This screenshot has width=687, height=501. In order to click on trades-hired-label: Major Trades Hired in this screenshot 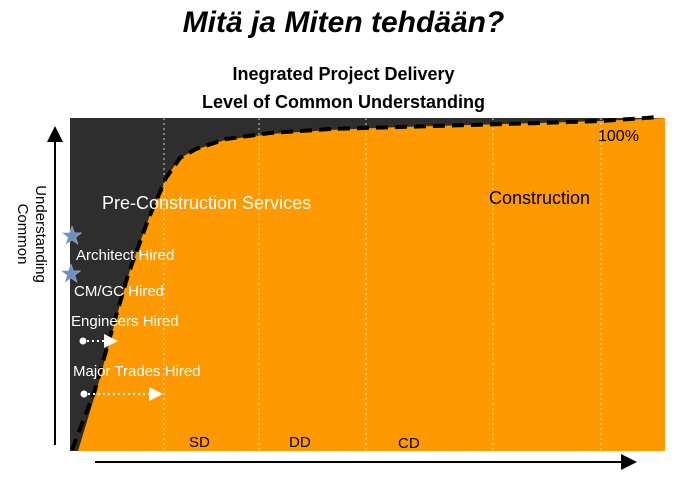, I will do `click(137, 371)`.